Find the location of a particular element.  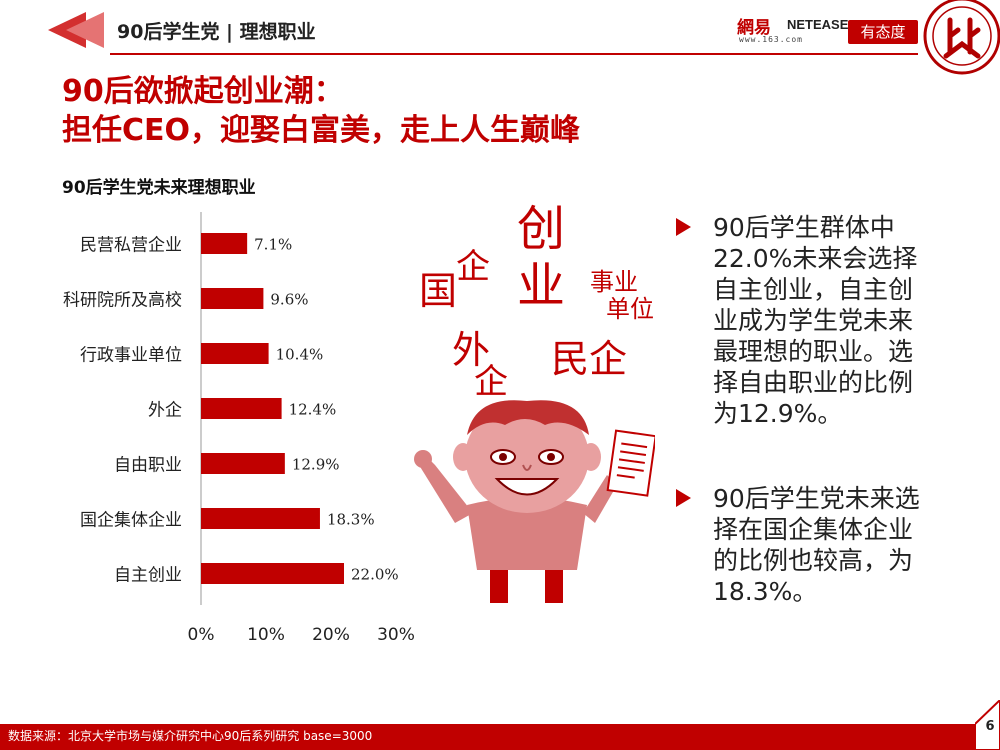

headline-line-2: 担任CEO，迎娶白富美，走上人生巅峰 is located at coordinates (321, 130).